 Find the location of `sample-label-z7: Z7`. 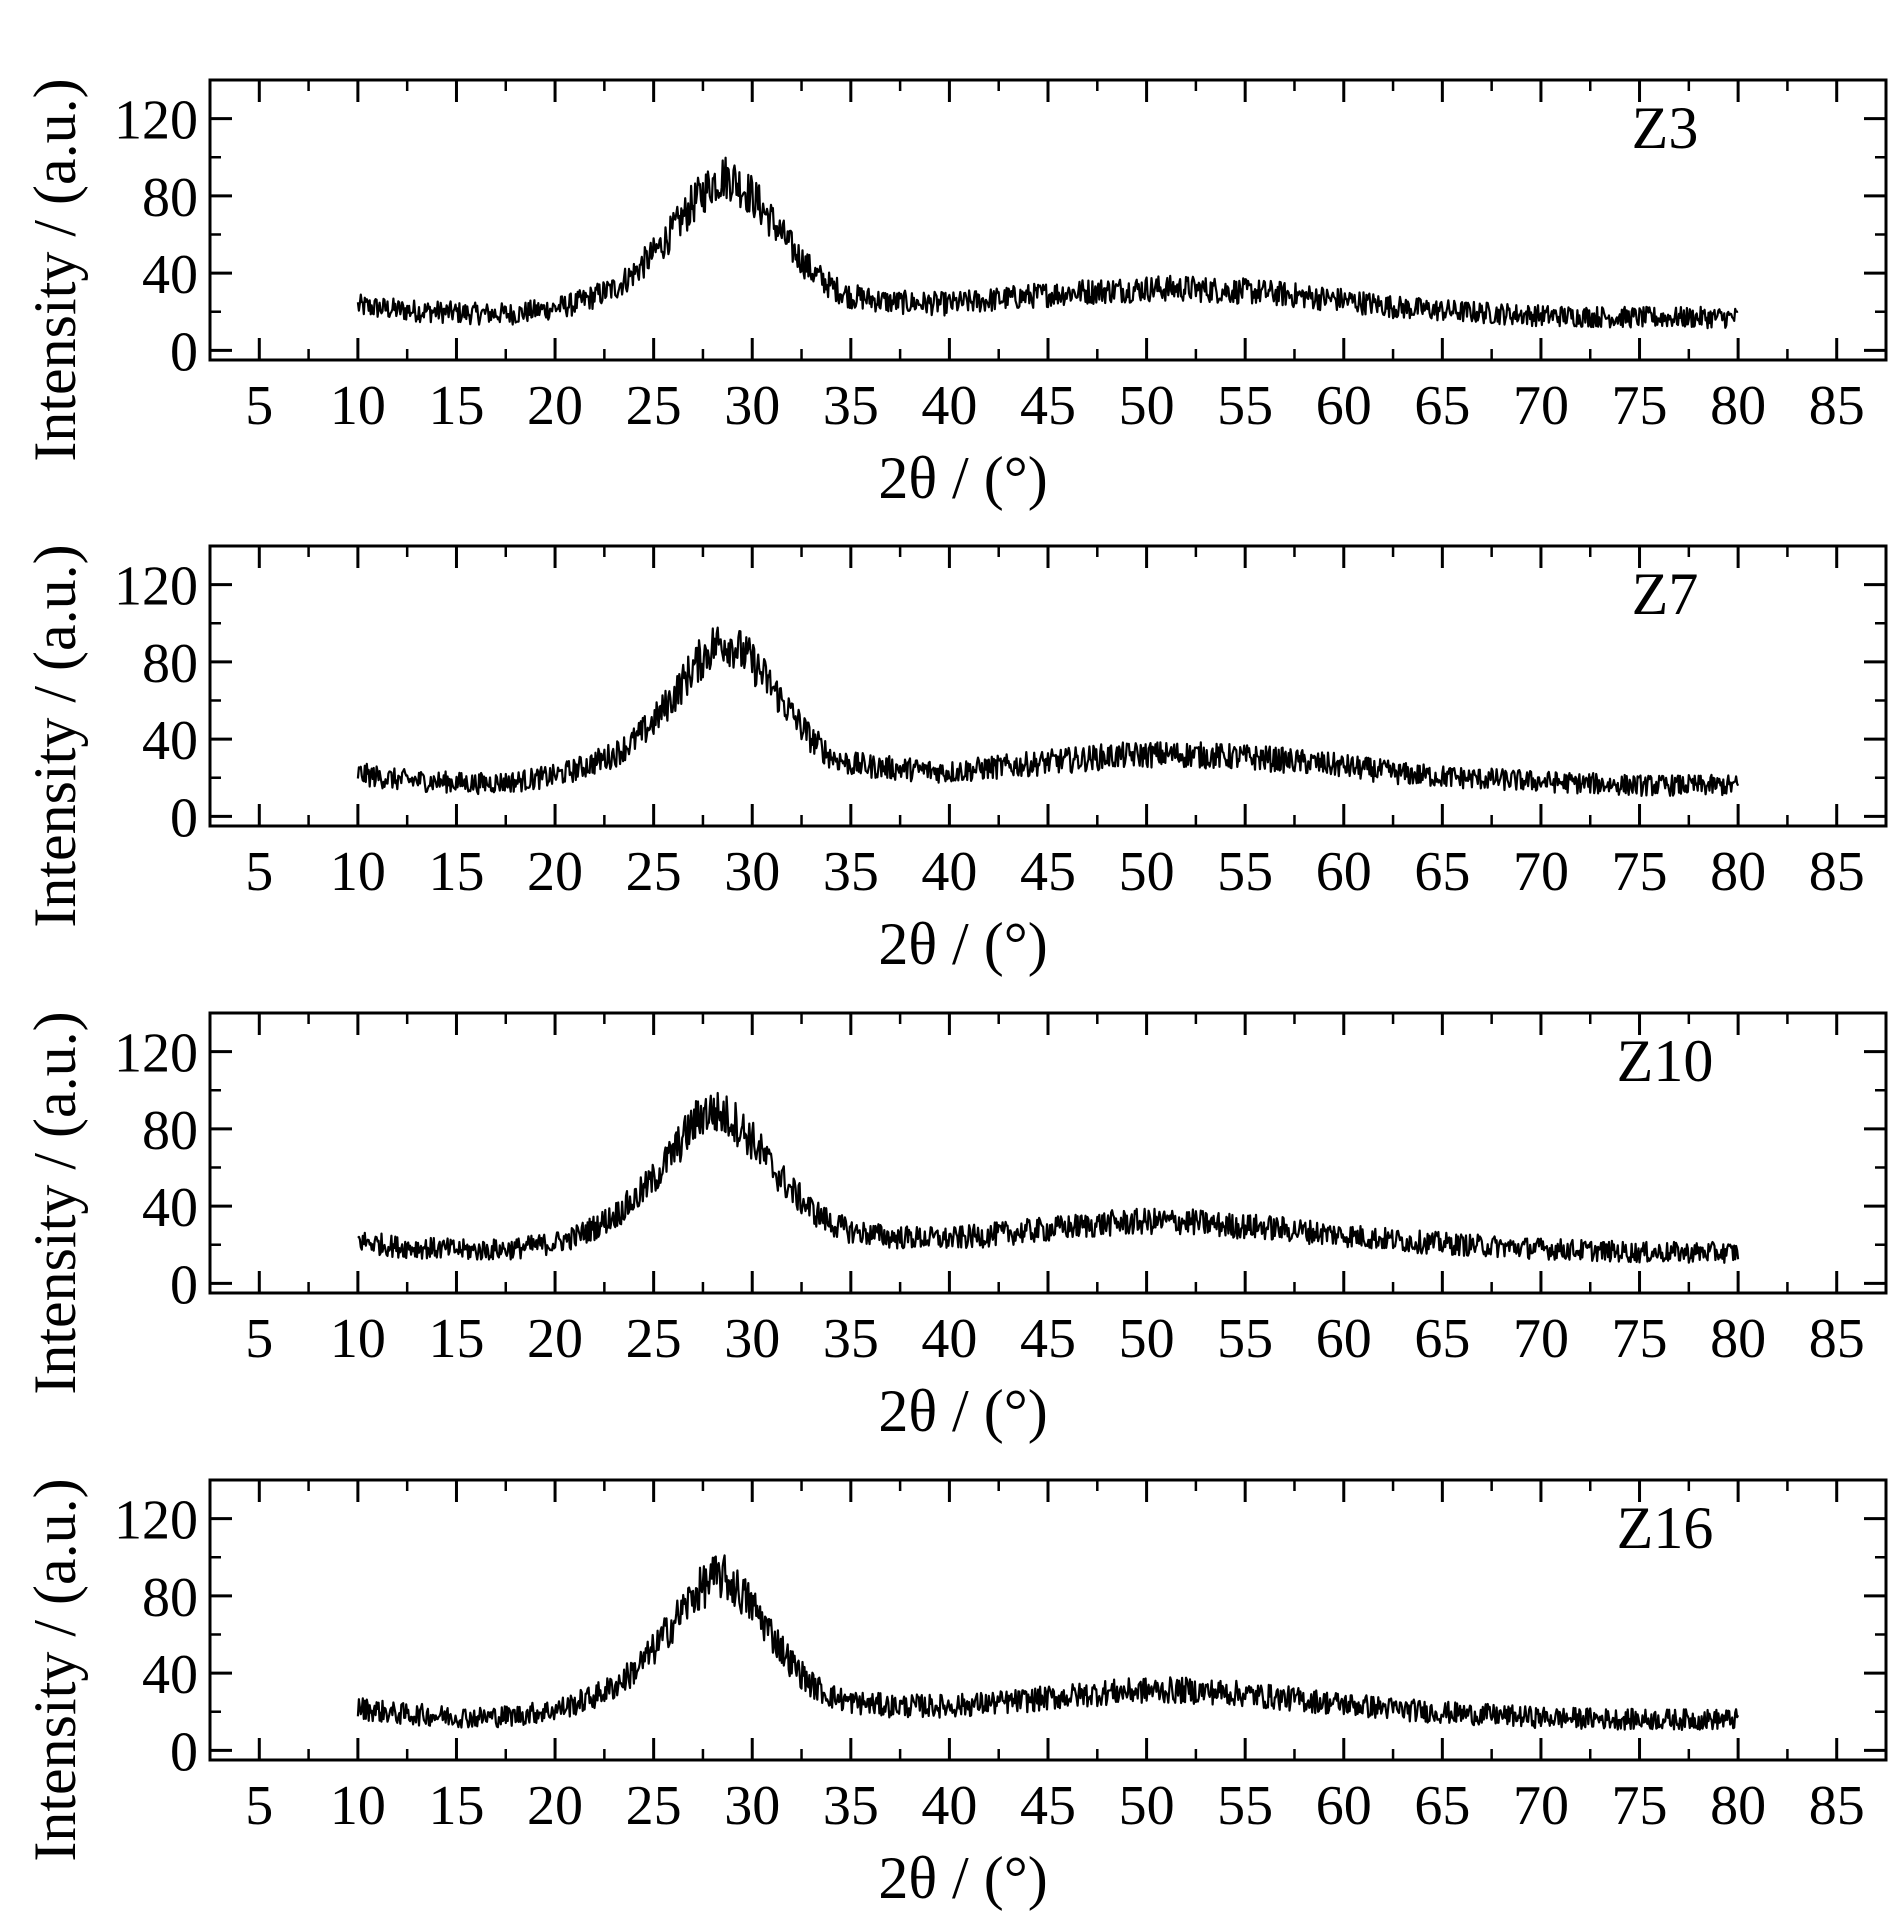

sample-label-z7: Z7 is located at coordinates (1665, 594).